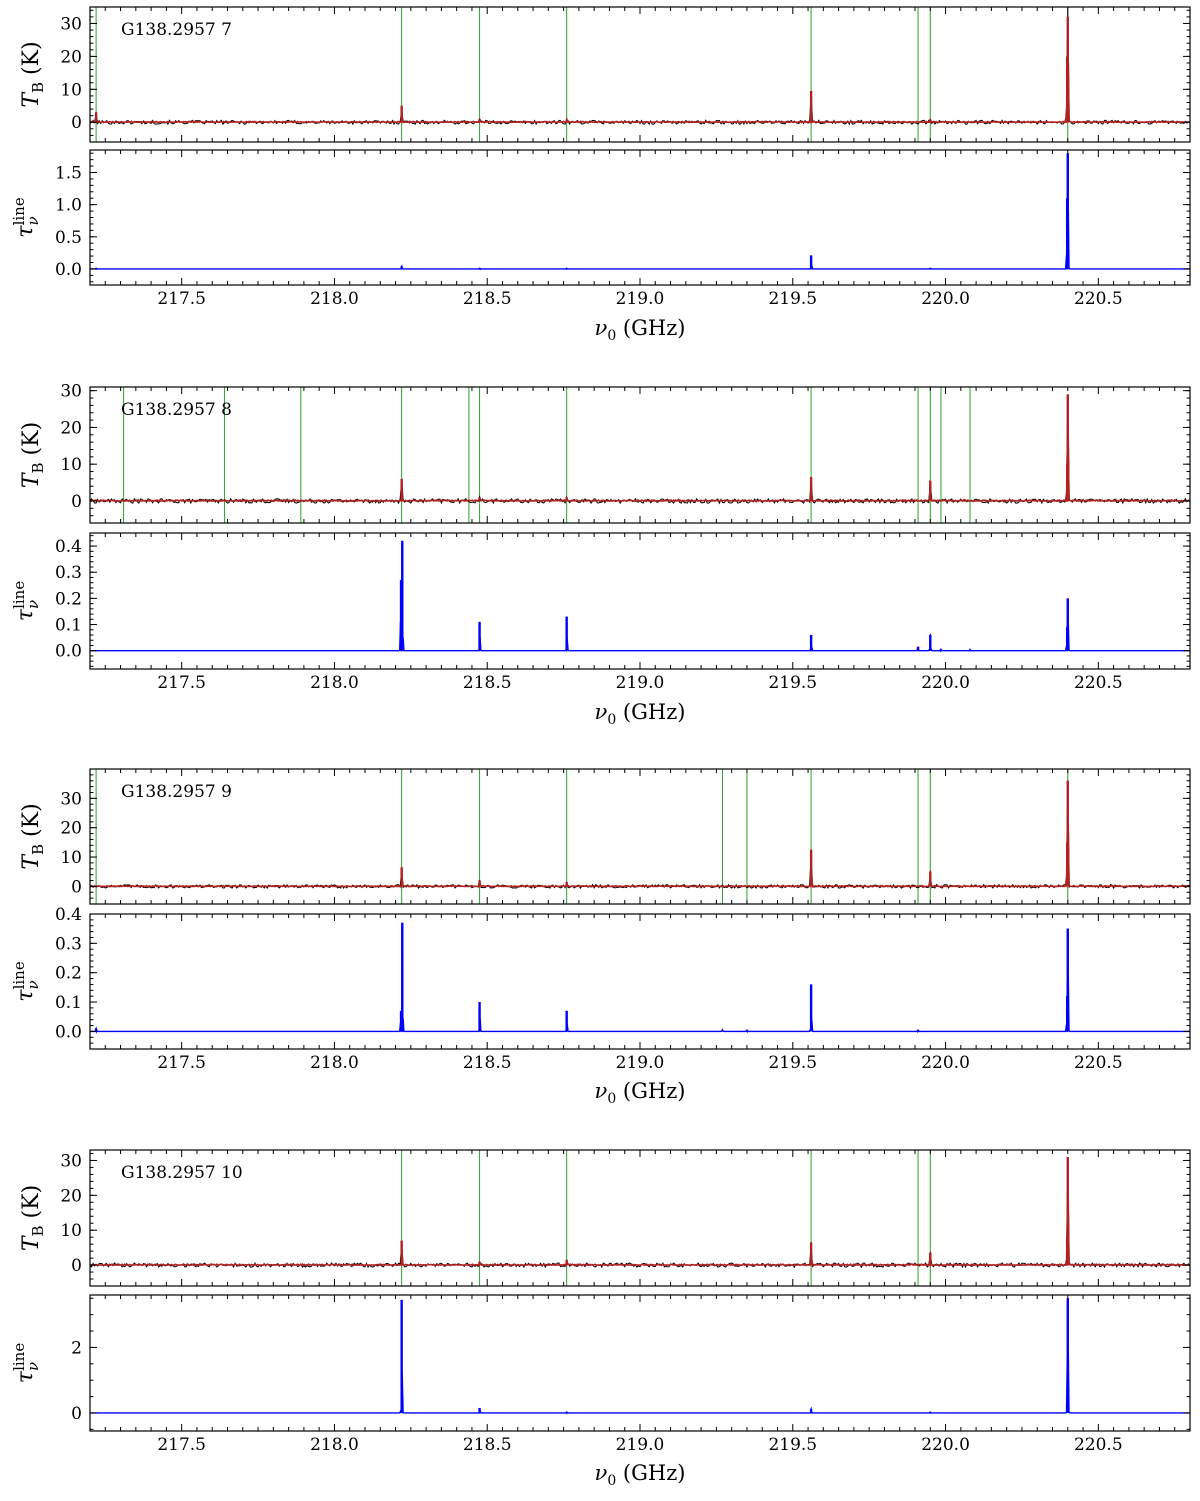 The height and width of the screenshot is (1501, 1200). What do you see at coordinates (68, 206) in the screenshot?
I see `y-tick-label: 1.0` at bounding box center [68, 206].